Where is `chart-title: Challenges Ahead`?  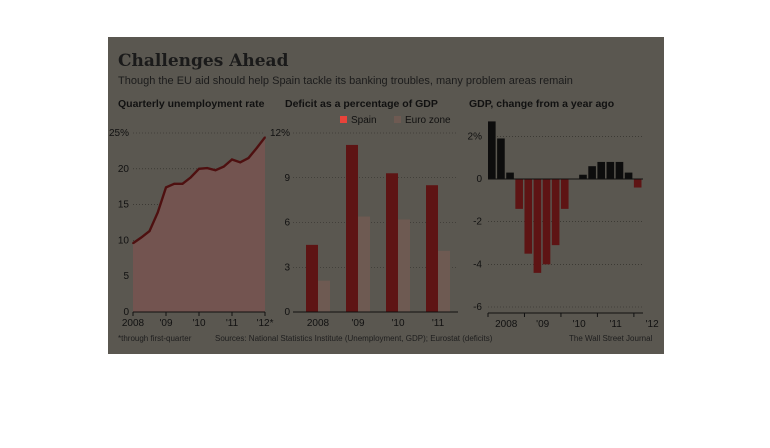
chart-title: Challenges Ahead is located at coordinates (203, 61).